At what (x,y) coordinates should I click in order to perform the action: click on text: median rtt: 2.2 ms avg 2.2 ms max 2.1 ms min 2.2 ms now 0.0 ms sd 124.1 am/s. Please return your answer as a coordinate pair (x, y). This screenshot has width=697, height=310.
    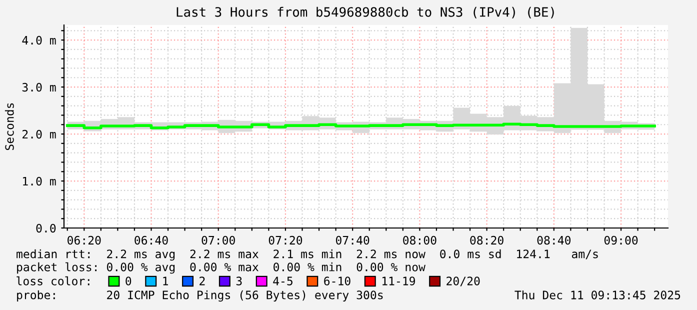
    Looking at the image, I should click on (307, 255).